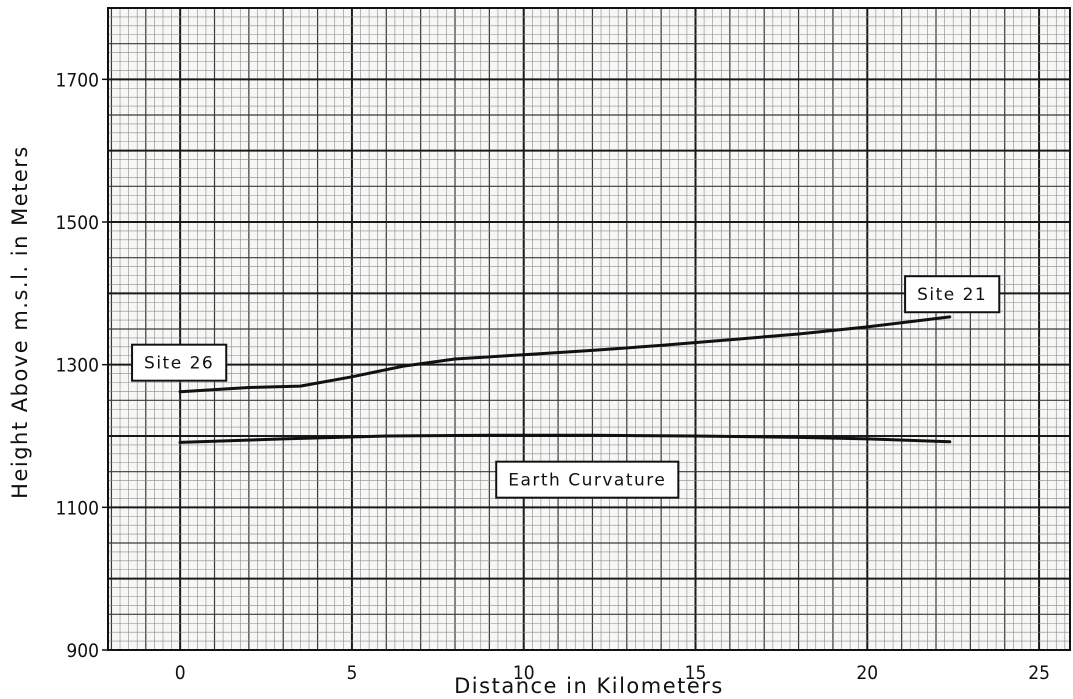  Describe the element at coordinates (82, 651) in the screenshot. I see `y-tick-label: 900` at that location.